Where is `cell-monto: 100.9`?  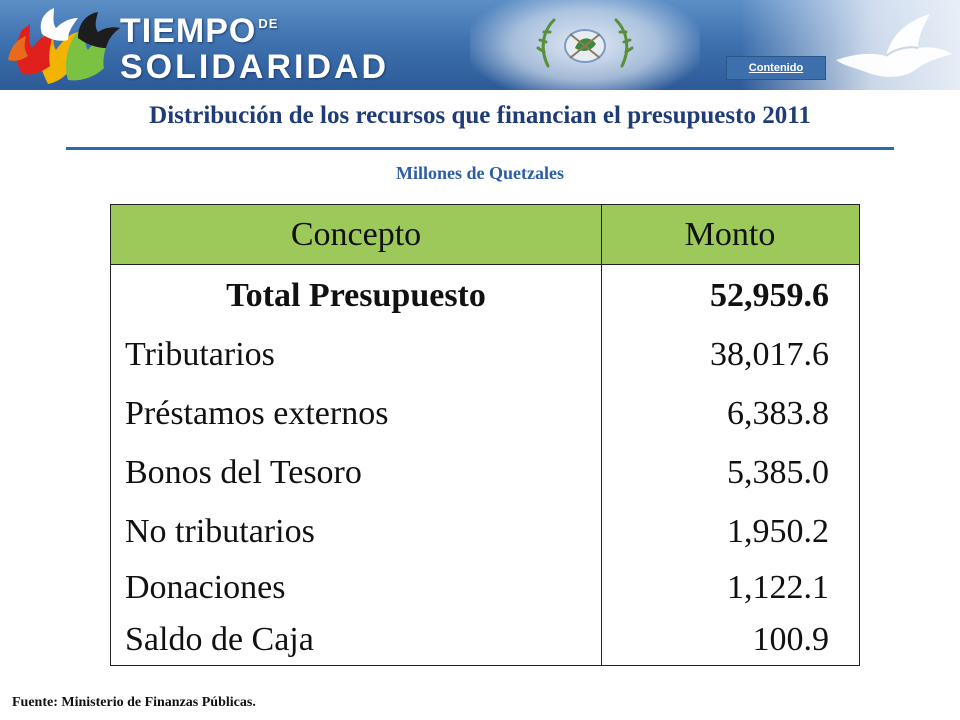 cell-monto: 100.9 is located at coordinates (791, 639).